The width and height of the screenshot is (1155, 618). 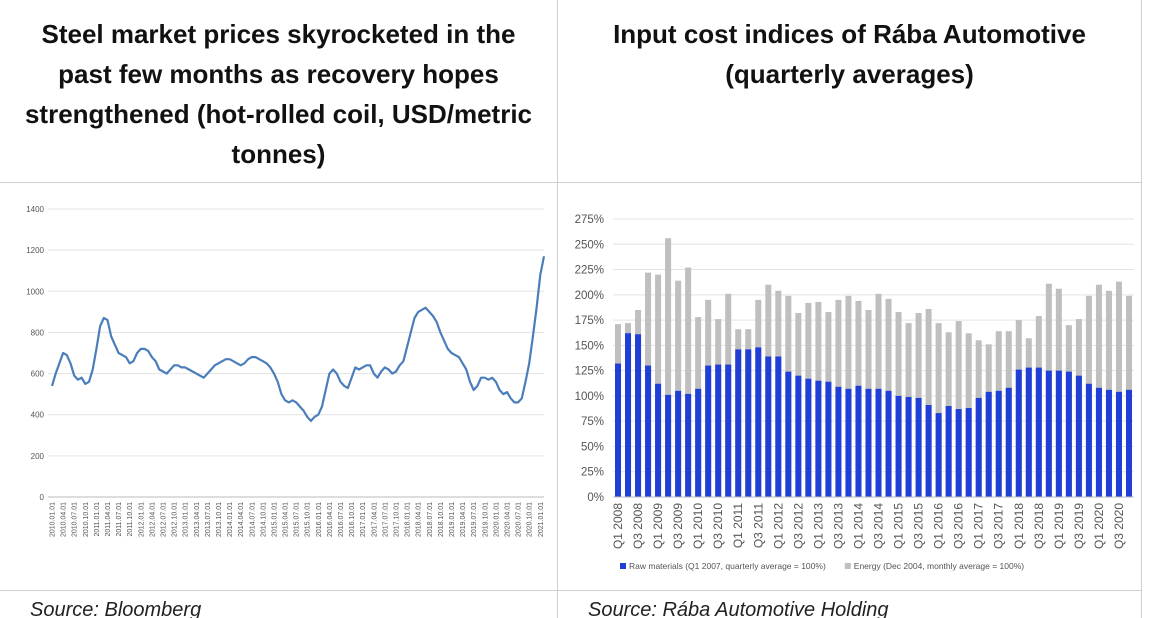 What do you see at coordinates (42, 497) in the screenshot?
I see `y-tick-label: 0` at bounding box center [42, 497].